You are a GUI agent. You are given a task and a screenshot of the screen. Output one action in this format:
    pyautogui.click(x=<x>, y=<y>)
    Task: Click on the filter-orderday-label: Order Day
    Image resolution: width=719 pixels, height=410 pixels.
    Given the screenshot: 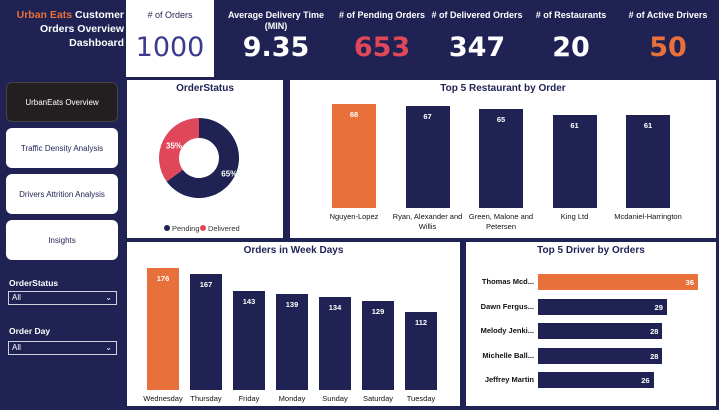 What is the action you would take?
    pyautogui.click(x=30, y=331)
    